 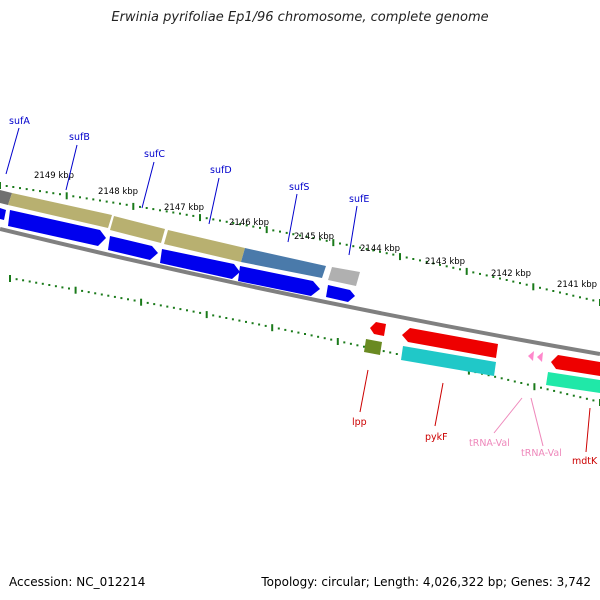 I want to click on gene-label-mdtK: mdtK, so click(x=585, y=461).